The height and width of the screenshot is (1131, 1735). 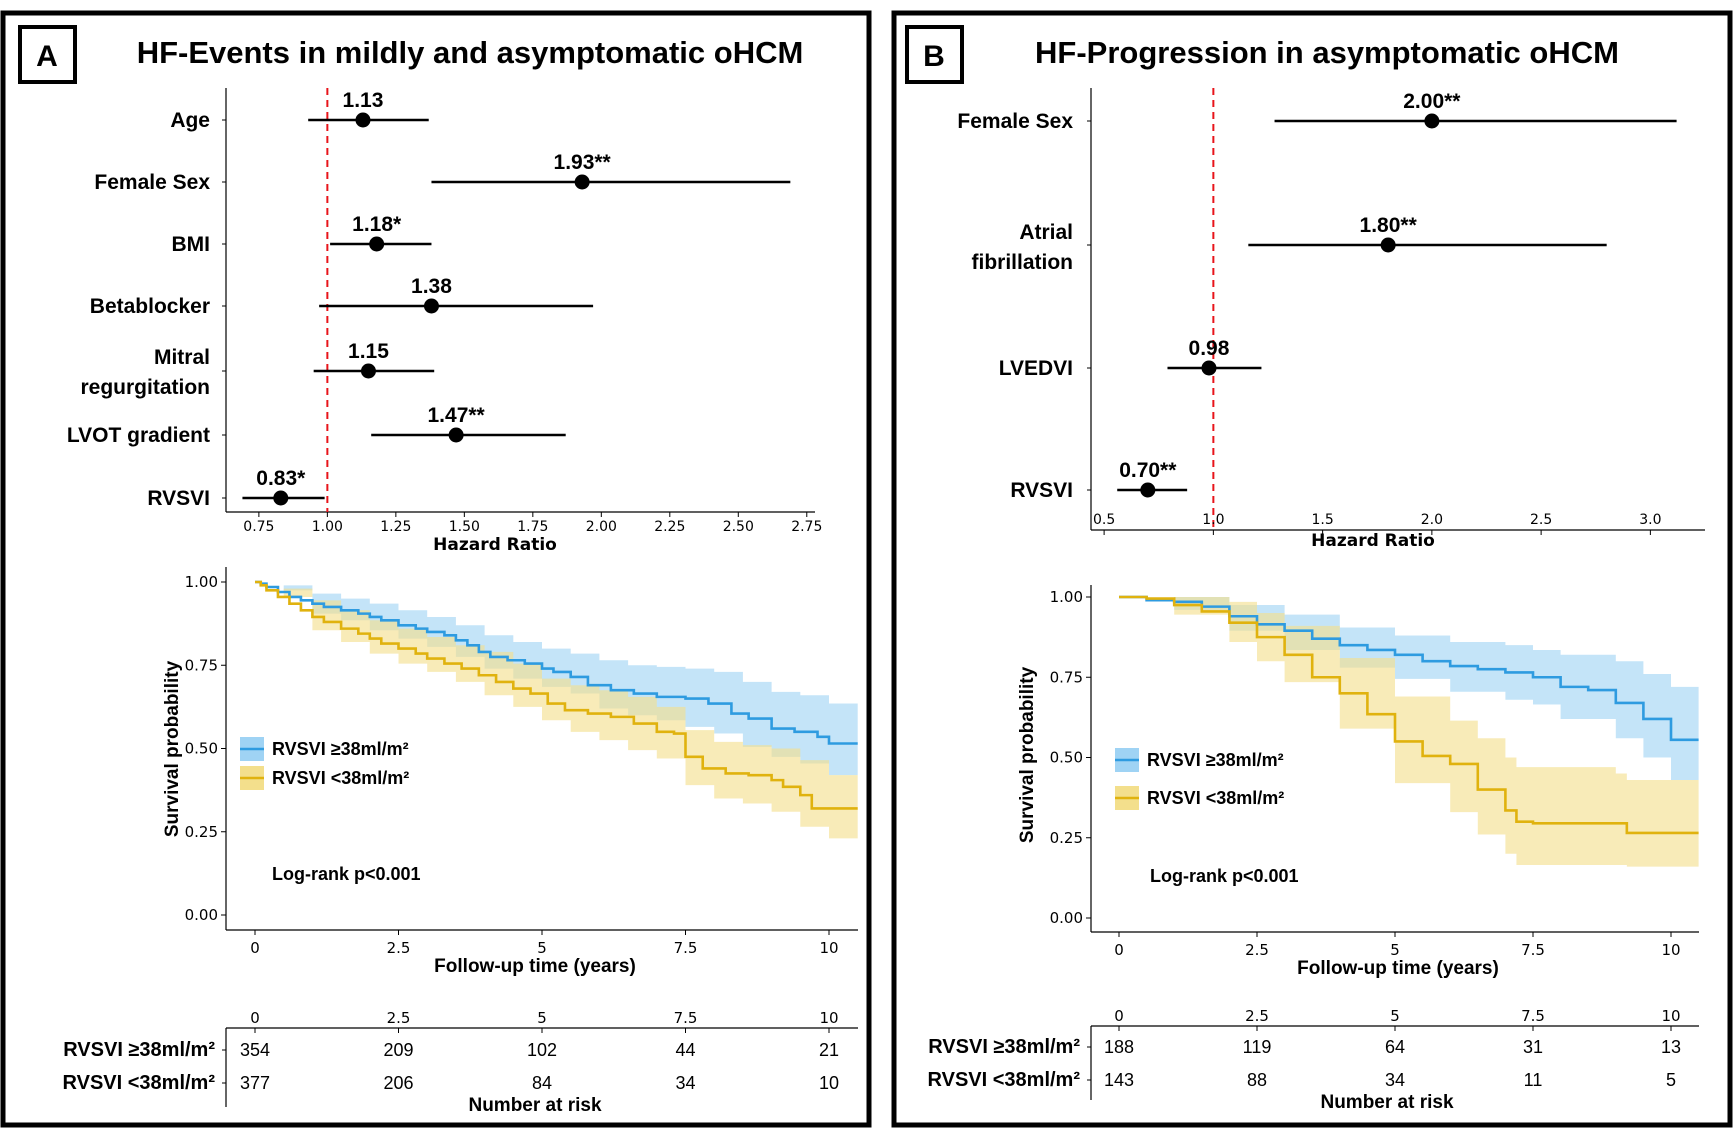 What do you see at coordinates (182, 357) in the screenshot?
I see `forest-row-label: Mitral` at bounding box center [182, 357].